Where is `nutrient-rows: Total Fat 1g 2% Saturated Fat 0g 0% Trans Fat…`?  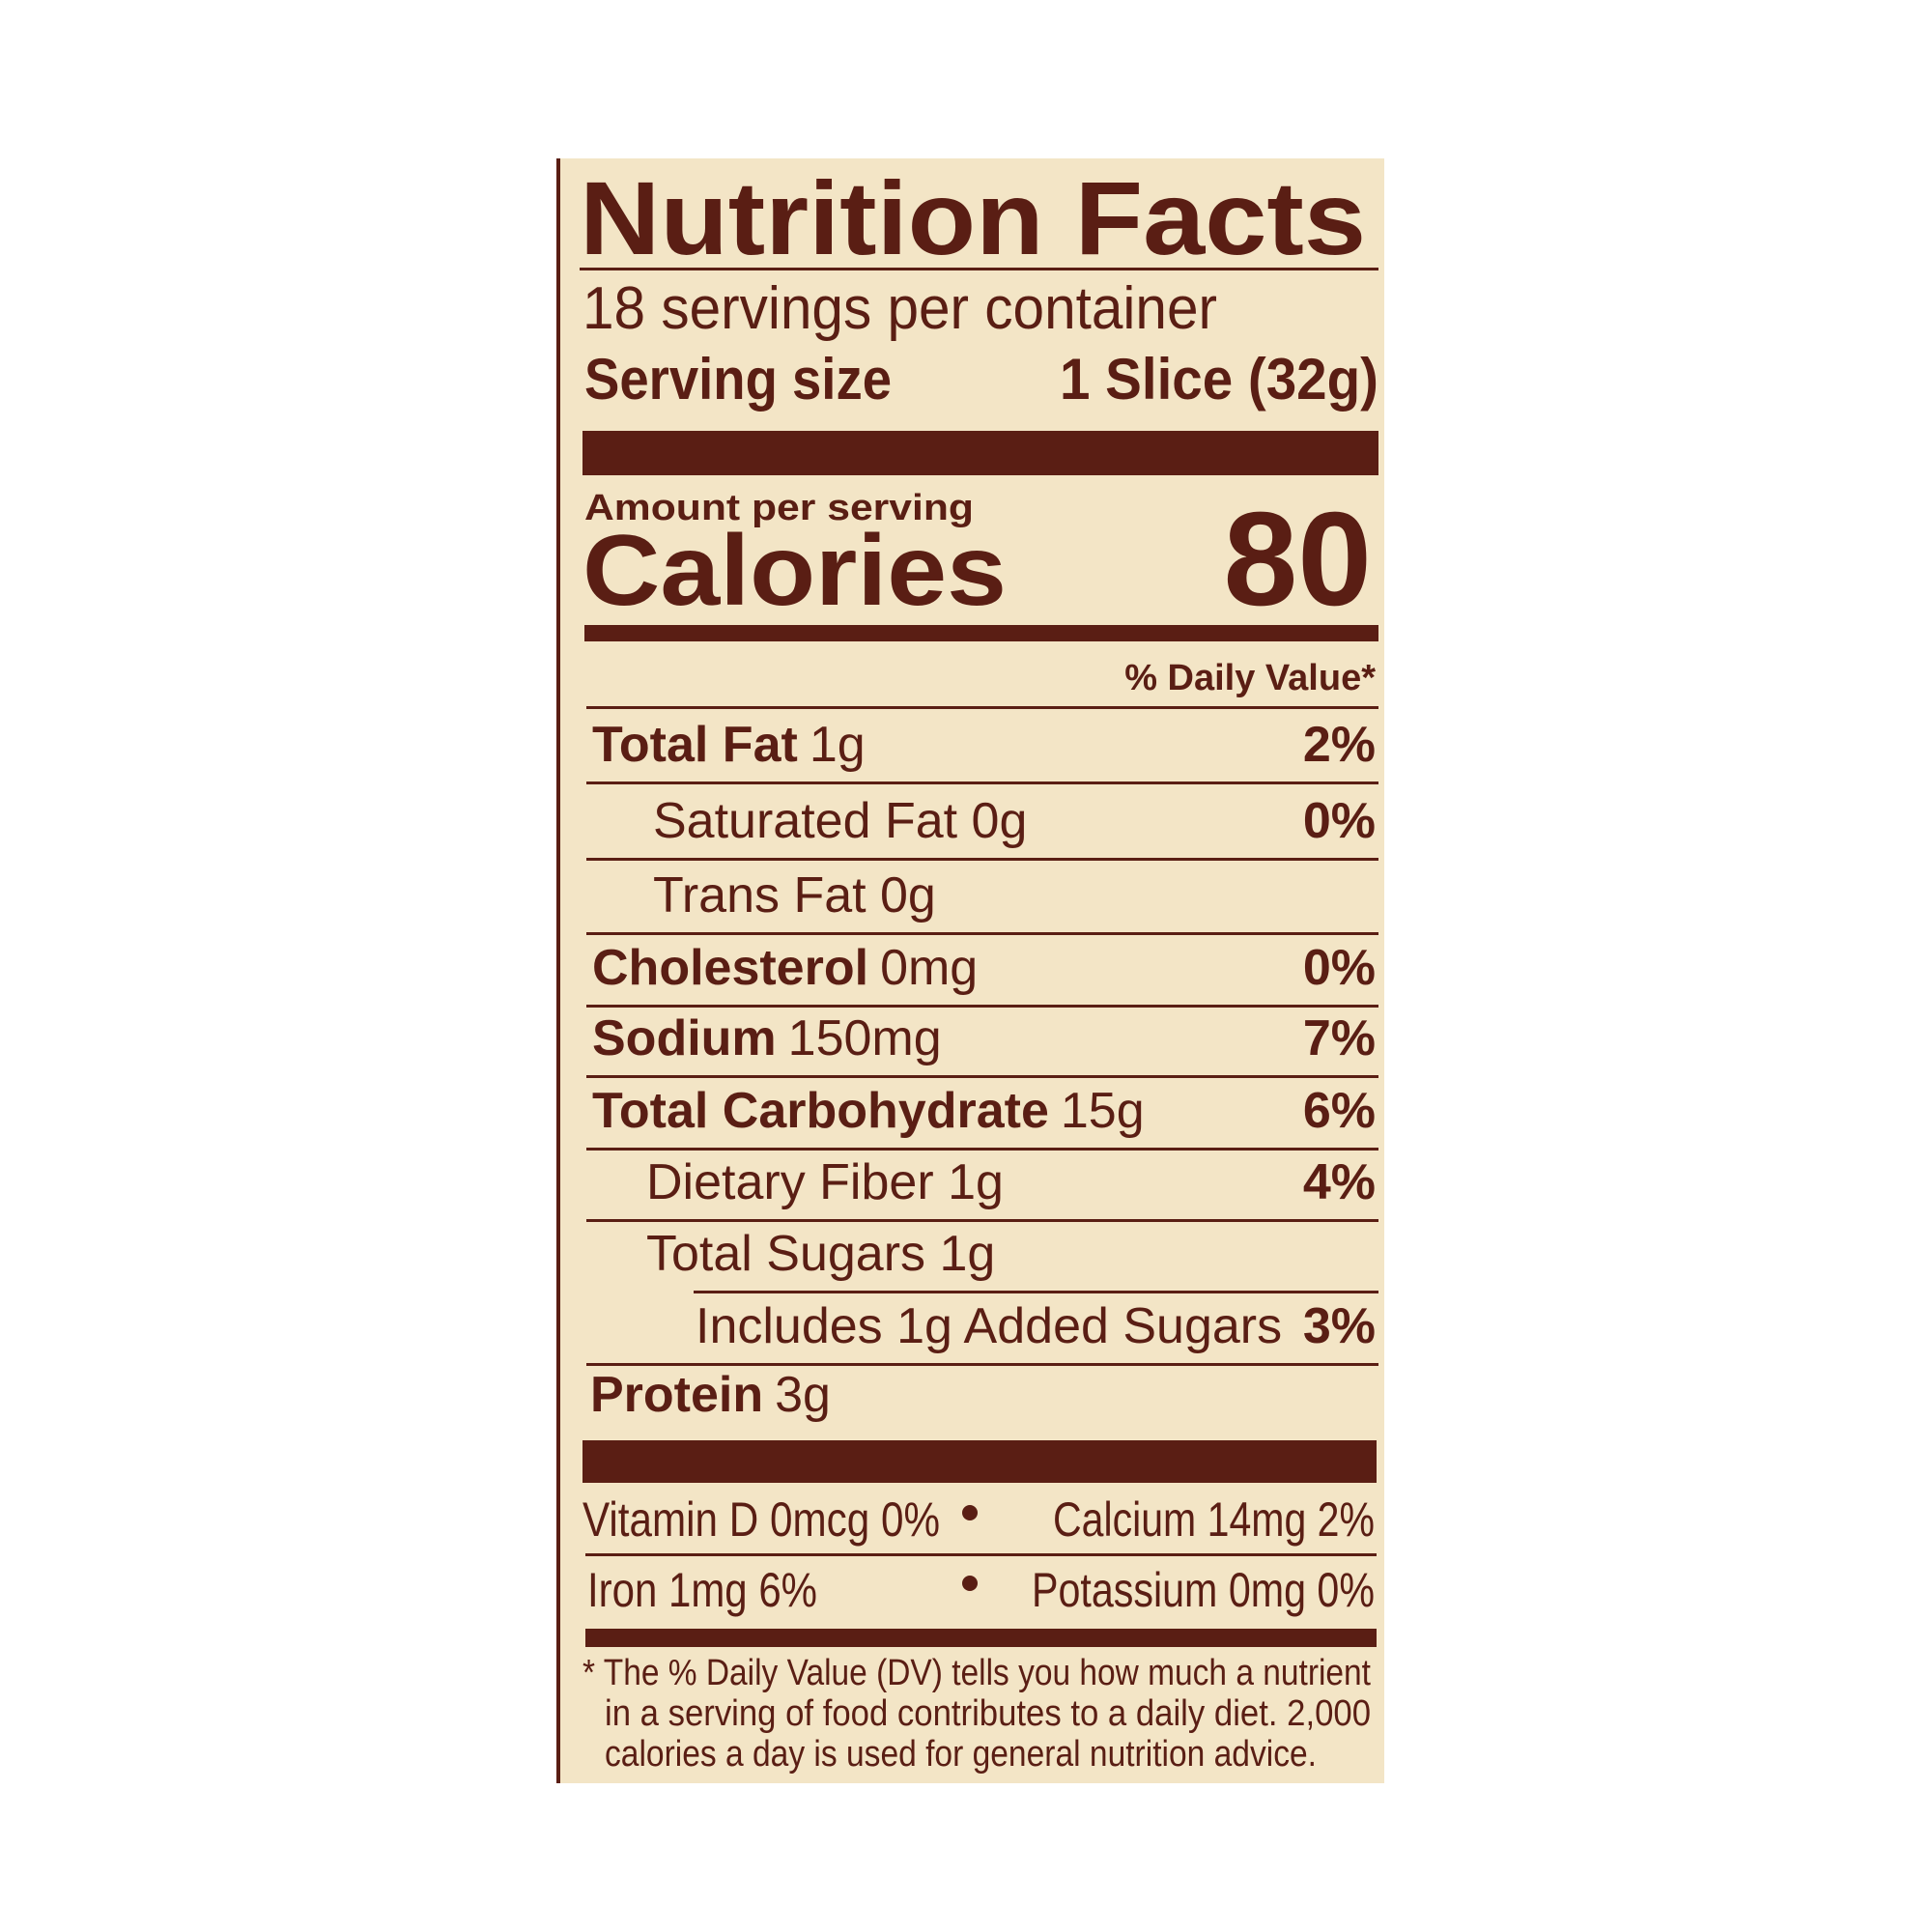
nutrient-rows: Total Fat 1g 2% Saturated Fat 0g 0% Trans Fat… is located at coordinates (982, 1070).